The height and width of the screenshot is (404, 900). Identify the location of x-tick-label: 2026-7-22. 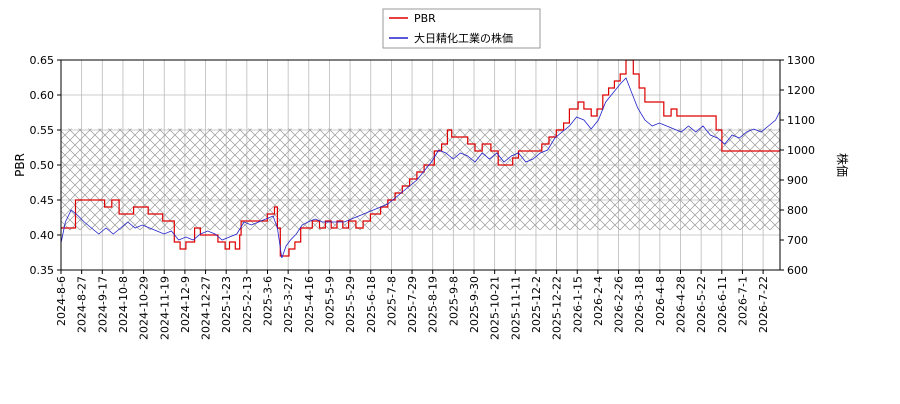
(763, 304).